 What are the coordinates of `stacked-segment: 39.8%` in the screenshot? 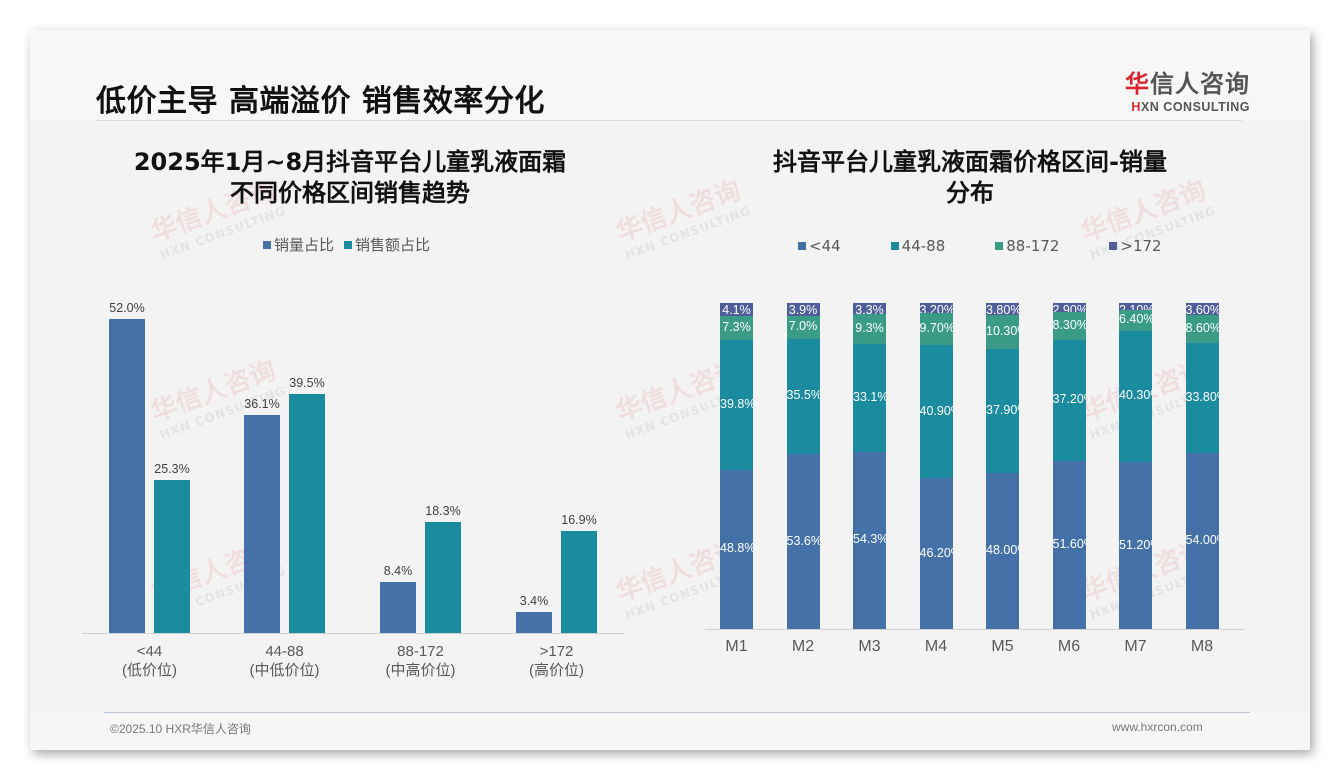 It's located at (736, 405).